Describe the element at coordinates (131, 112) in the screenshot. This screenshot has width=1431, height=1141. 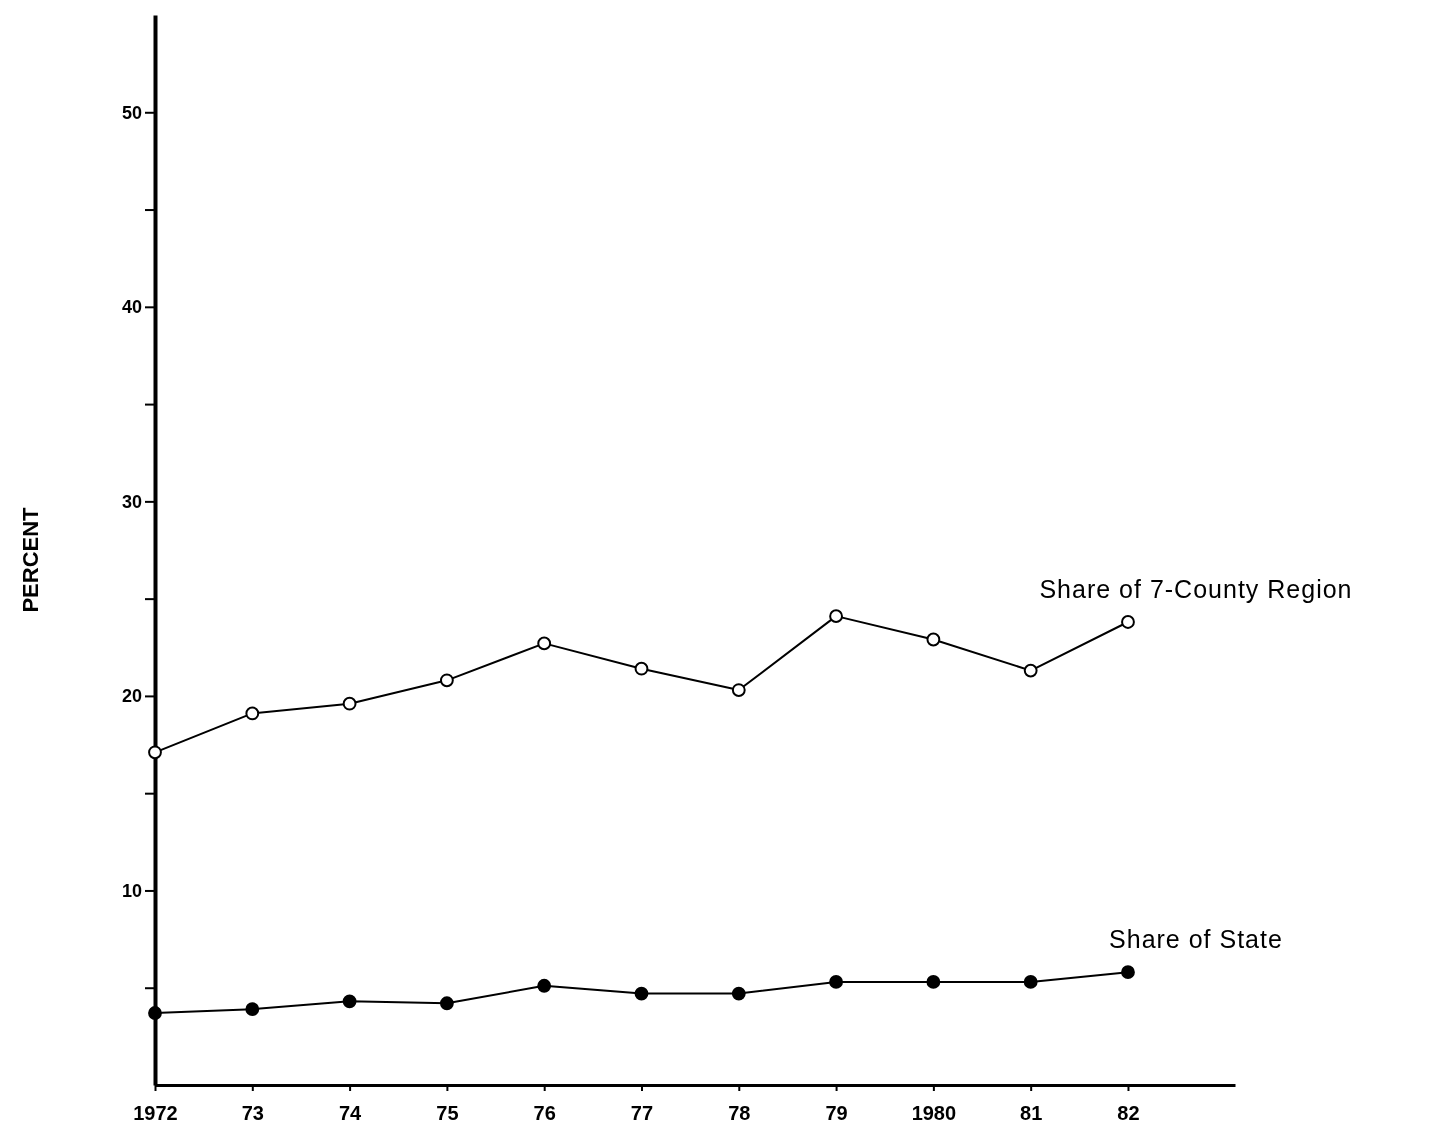
I see `y-tick-label: 50` at that location.